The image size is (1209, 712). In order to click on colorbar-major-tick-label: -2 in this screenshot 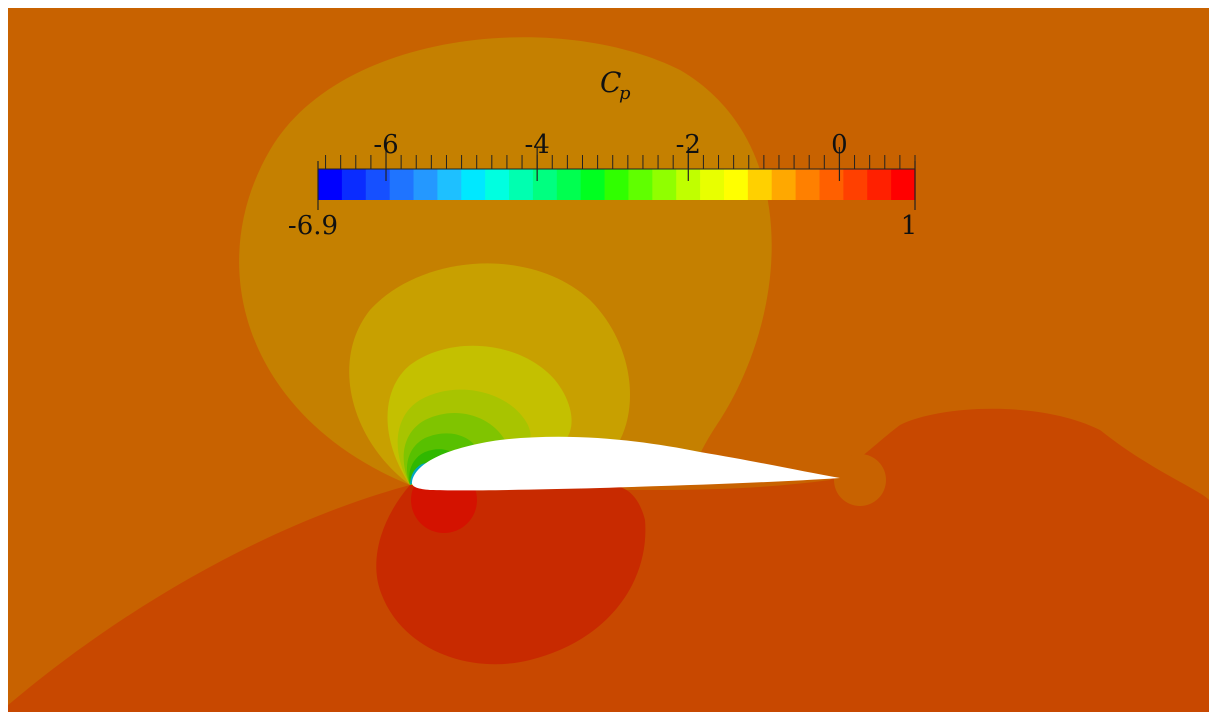, I will do `click(688, 145)`.